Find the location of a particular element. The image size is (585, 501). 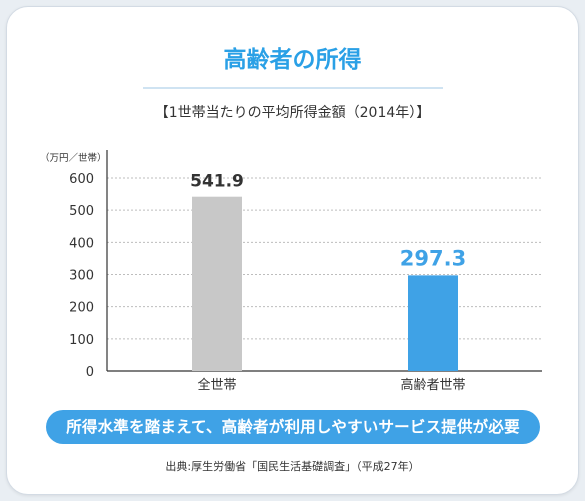

source-note: 出典:厚生労働省「国民生活基礎調査」（平成27年） is located at coordinates (292, 466).